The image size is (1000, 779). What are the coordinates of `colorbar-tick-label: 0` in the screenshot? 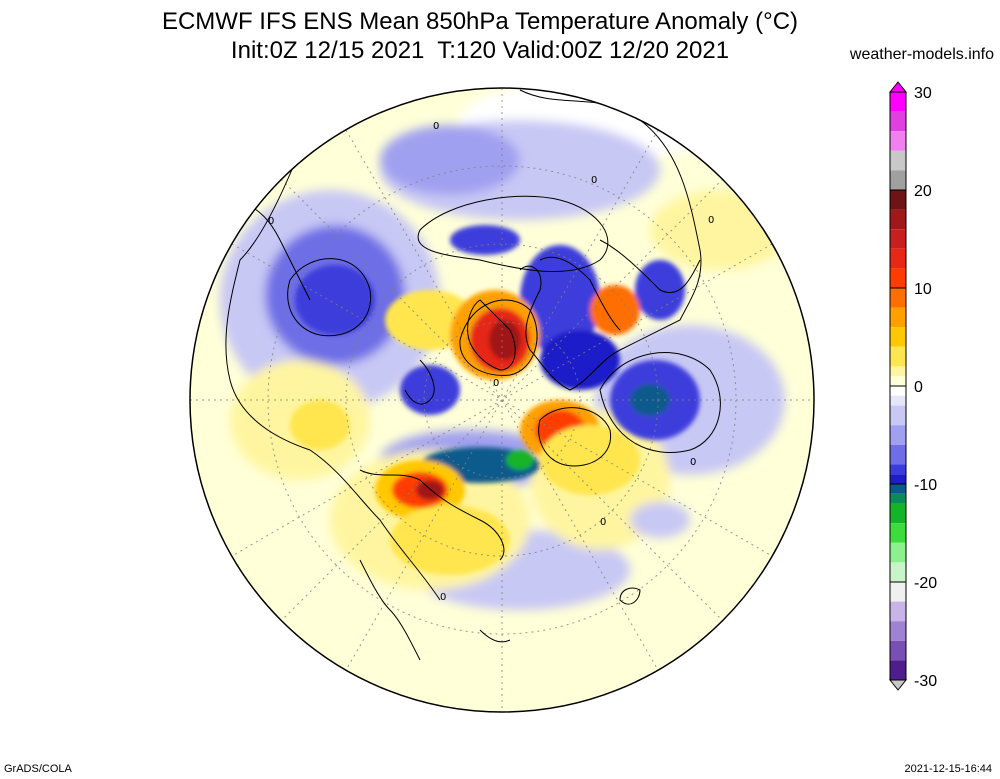 It's located at (918, 387).